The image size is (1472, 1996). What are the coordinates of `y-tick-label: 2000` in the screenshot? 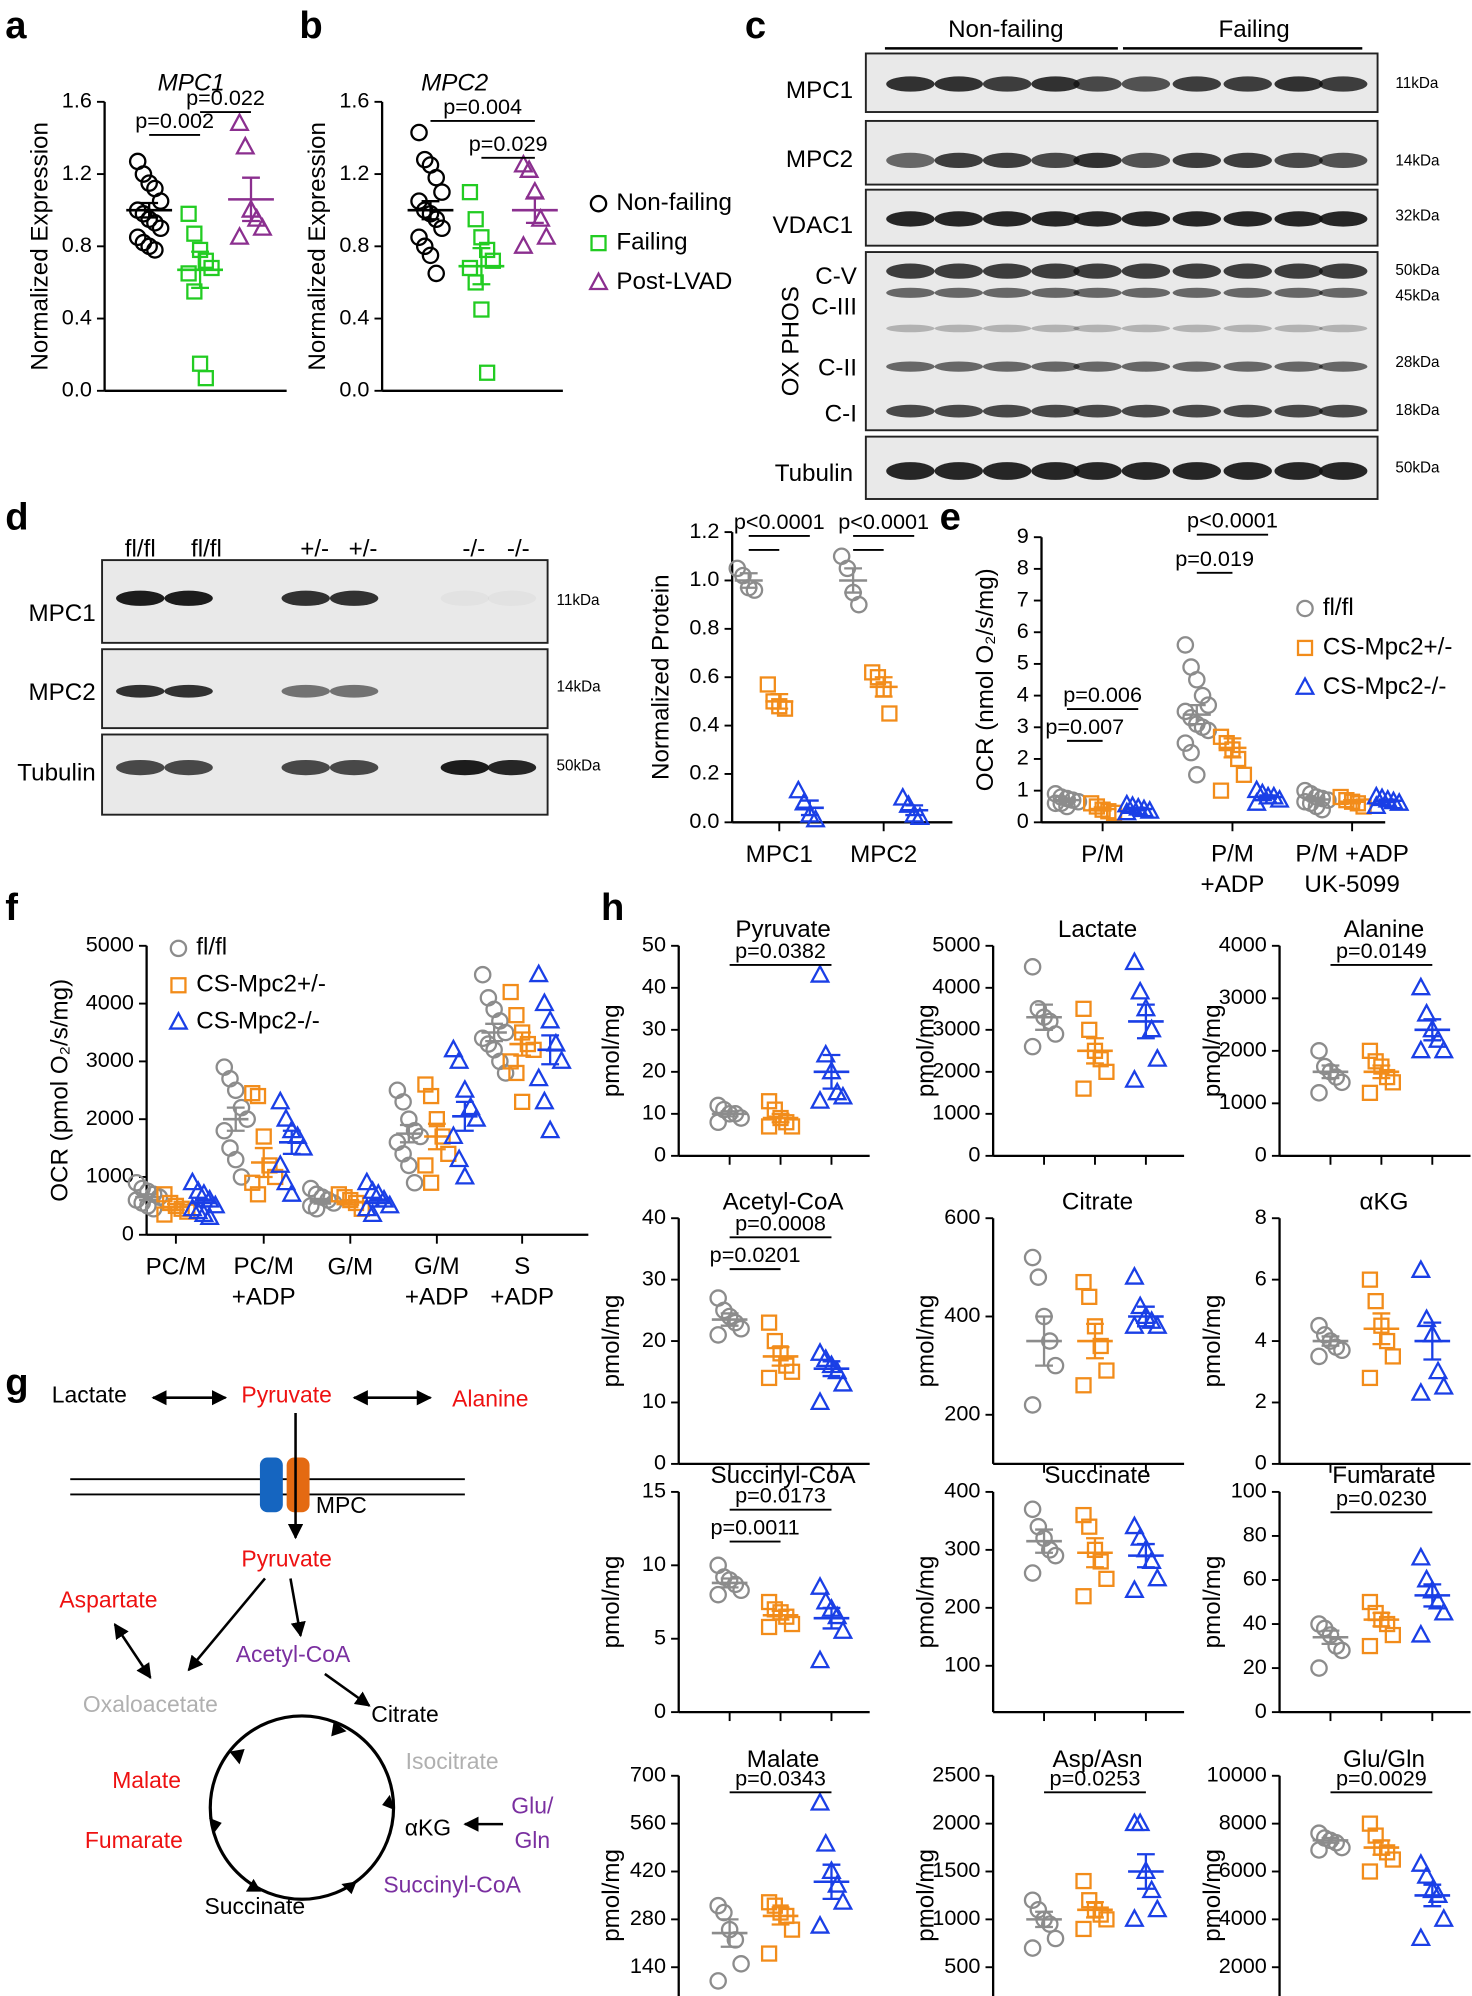 It's located at (956, 1821).